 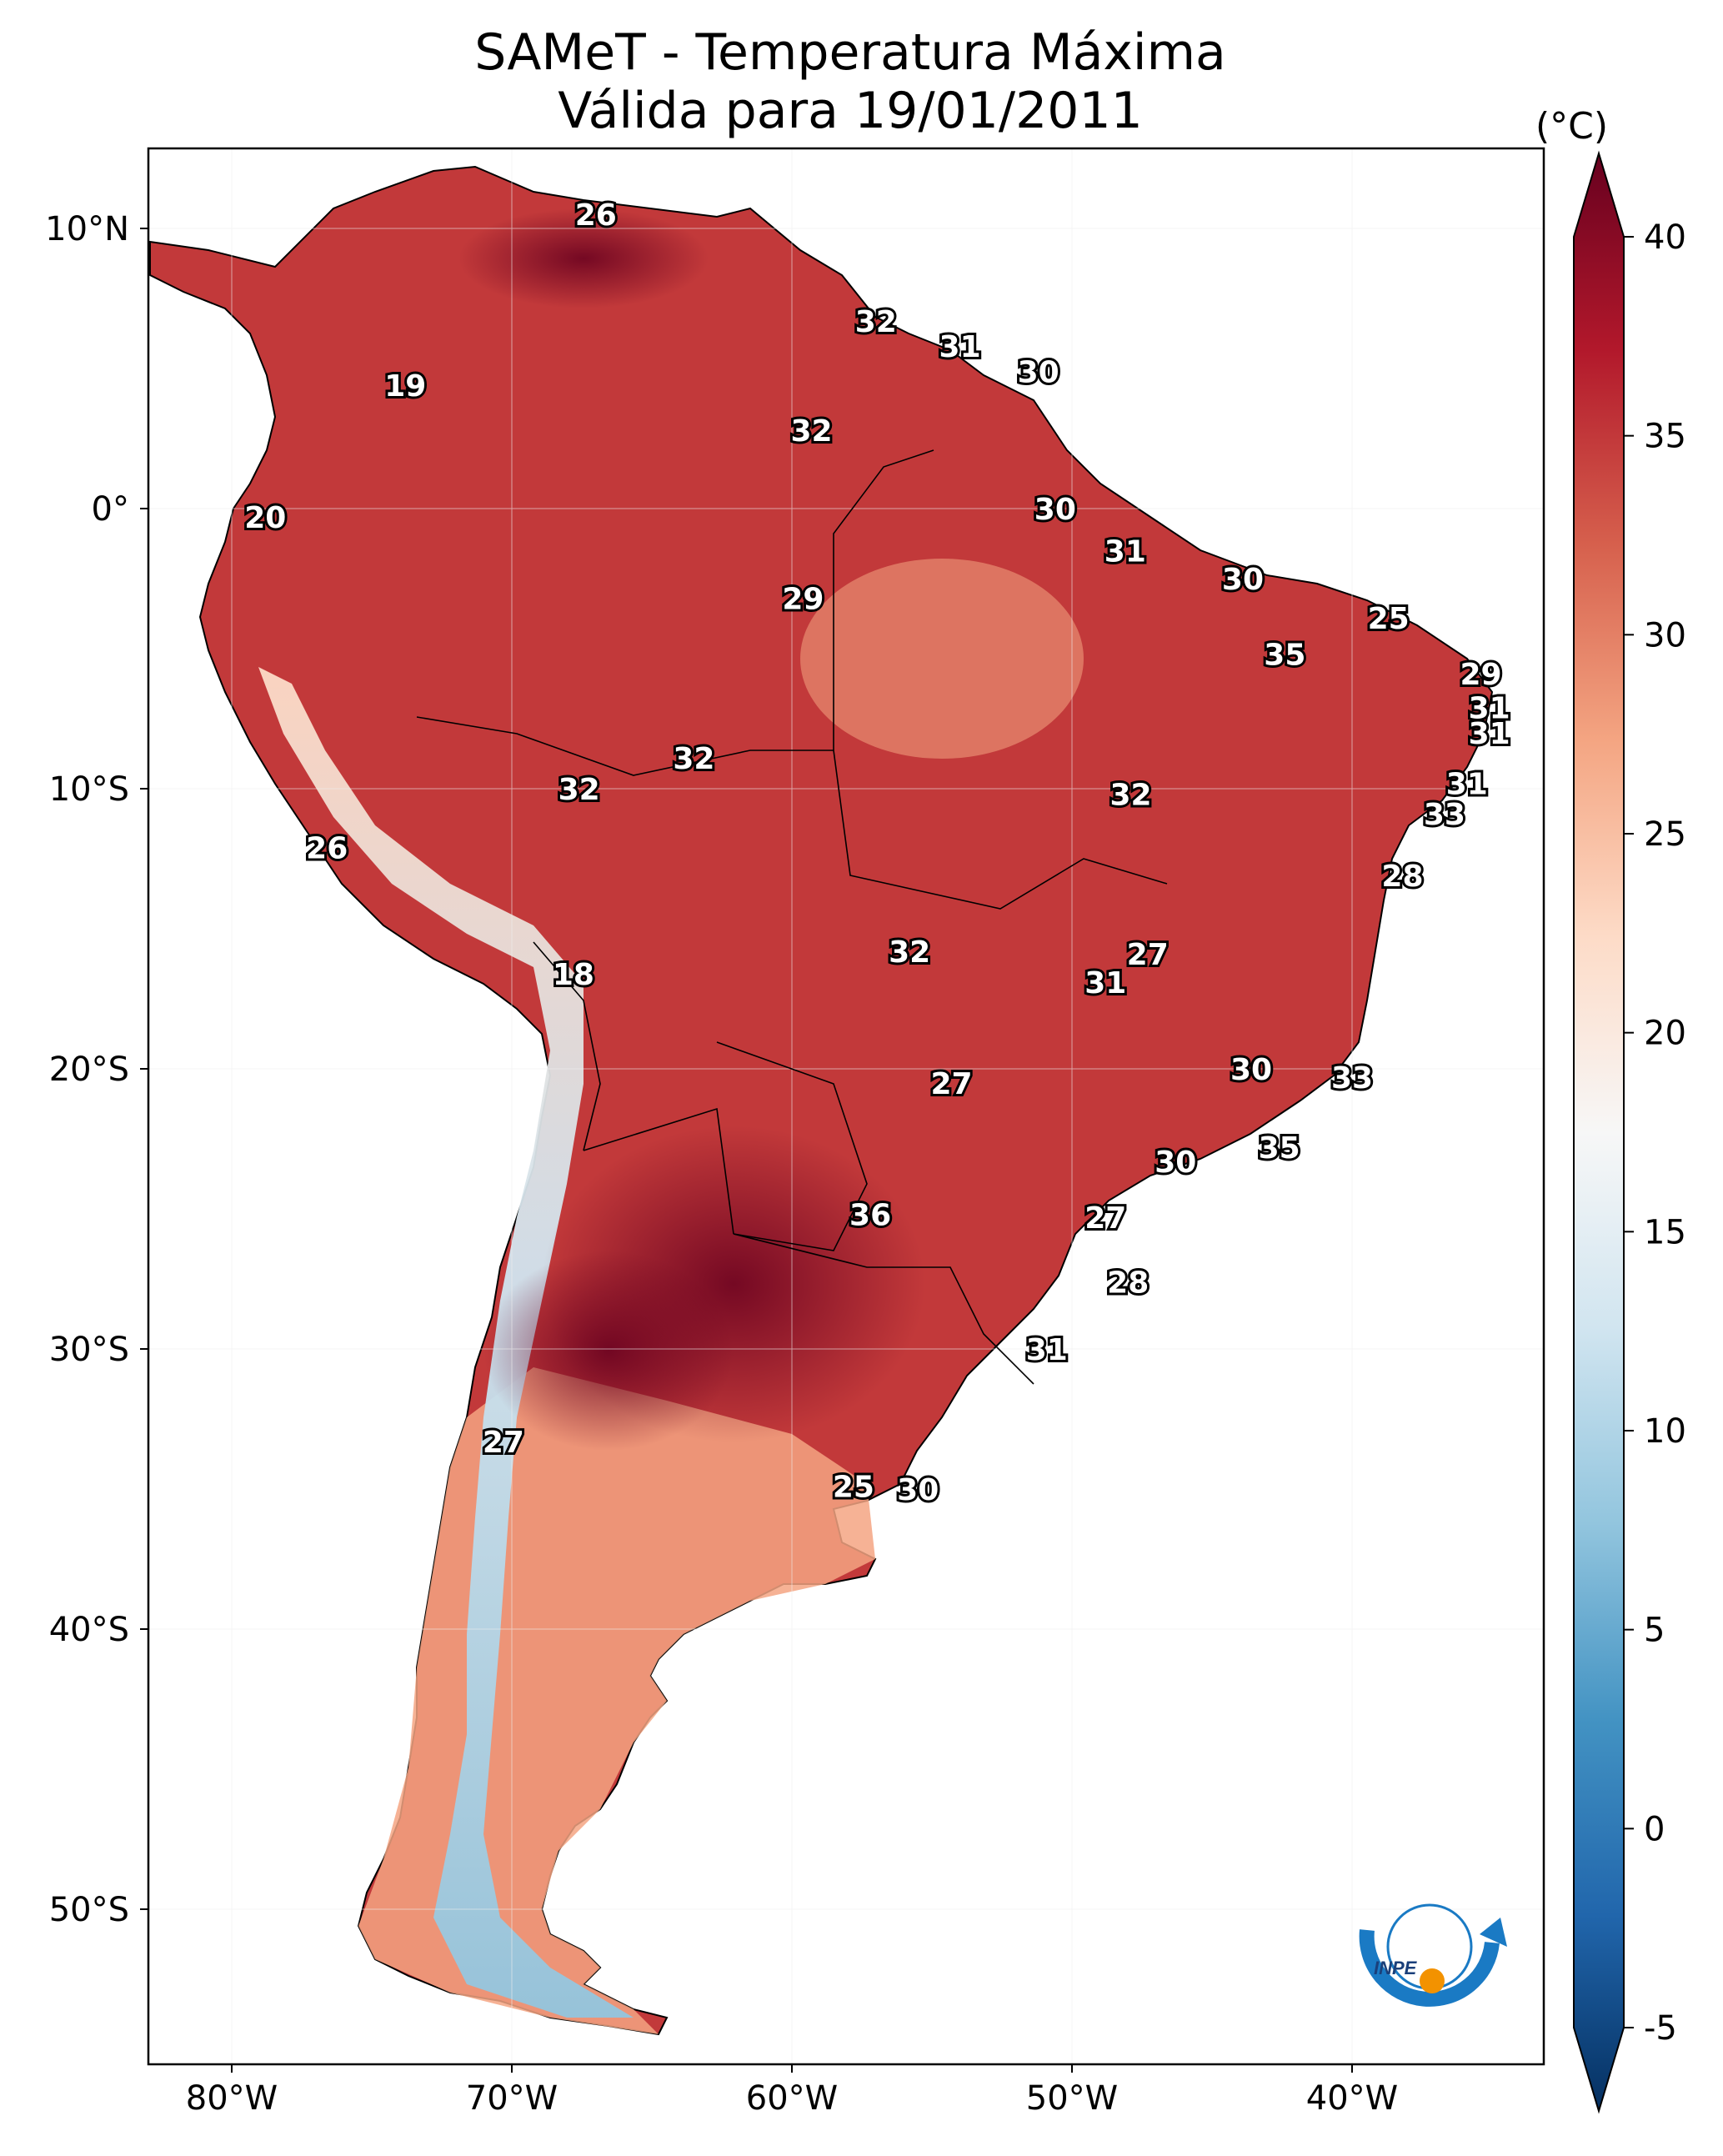 I want to click on logo-arrow-icon, so click(x=1494, y=1932).